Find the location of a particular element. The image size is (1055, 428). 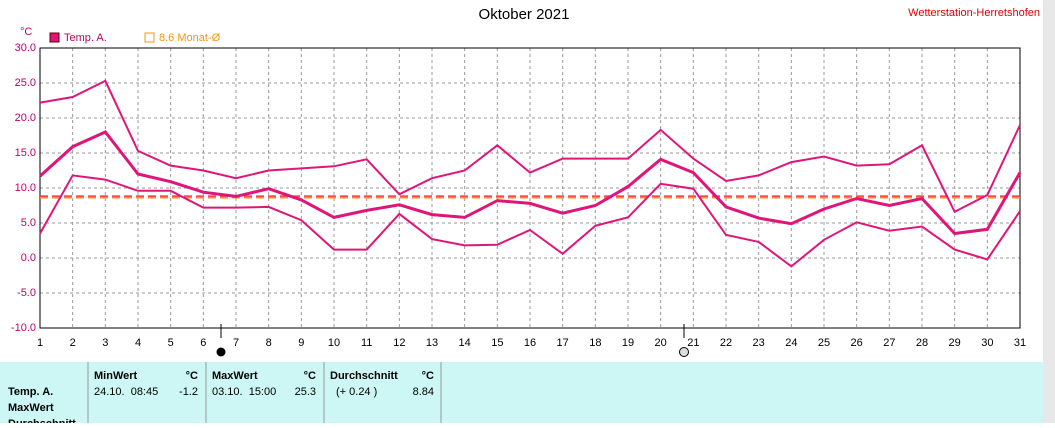

site-name: Wetterstation-Herretshofen is located at coordinates (974, 13).